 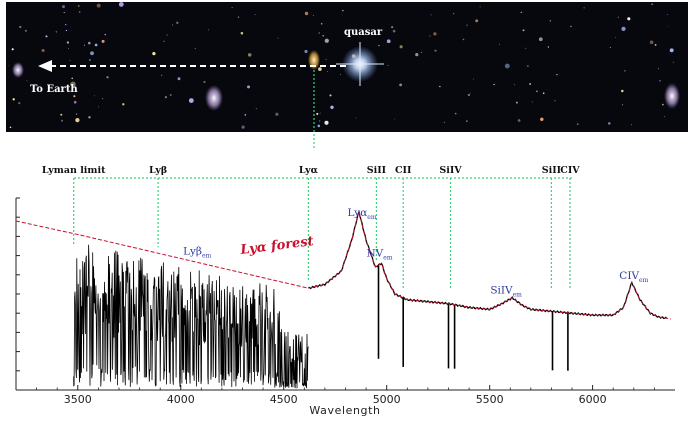 What do you see at coordinates (197, 252) in the screenshot?
I see `emission-label: Lyβem` at bounding box center [197, 252].